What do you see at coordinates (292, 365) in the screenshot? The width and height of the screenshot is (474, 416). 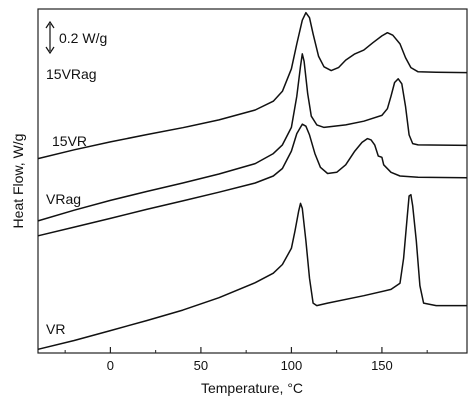 I see `x-tick-label-100: 100` at bounding box center [292, 365].